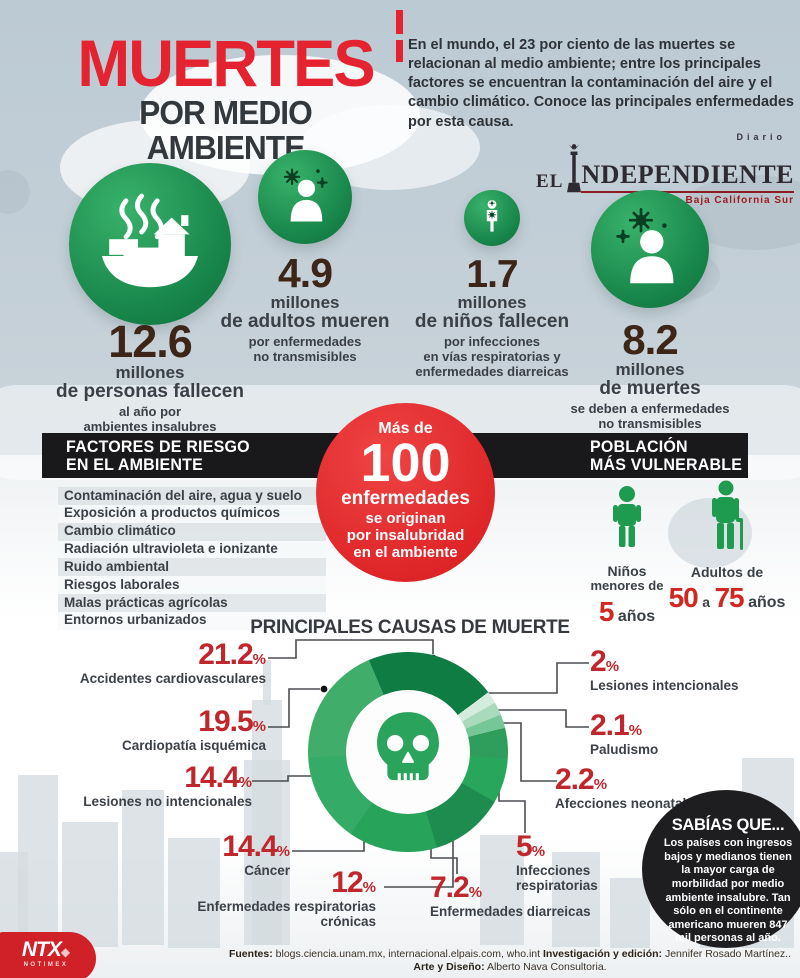 The image size is (800, 978). What do you see at coordinates (606, 611) in the screenshot?
I see `age-number: 5` at bounding box center [606, 611].